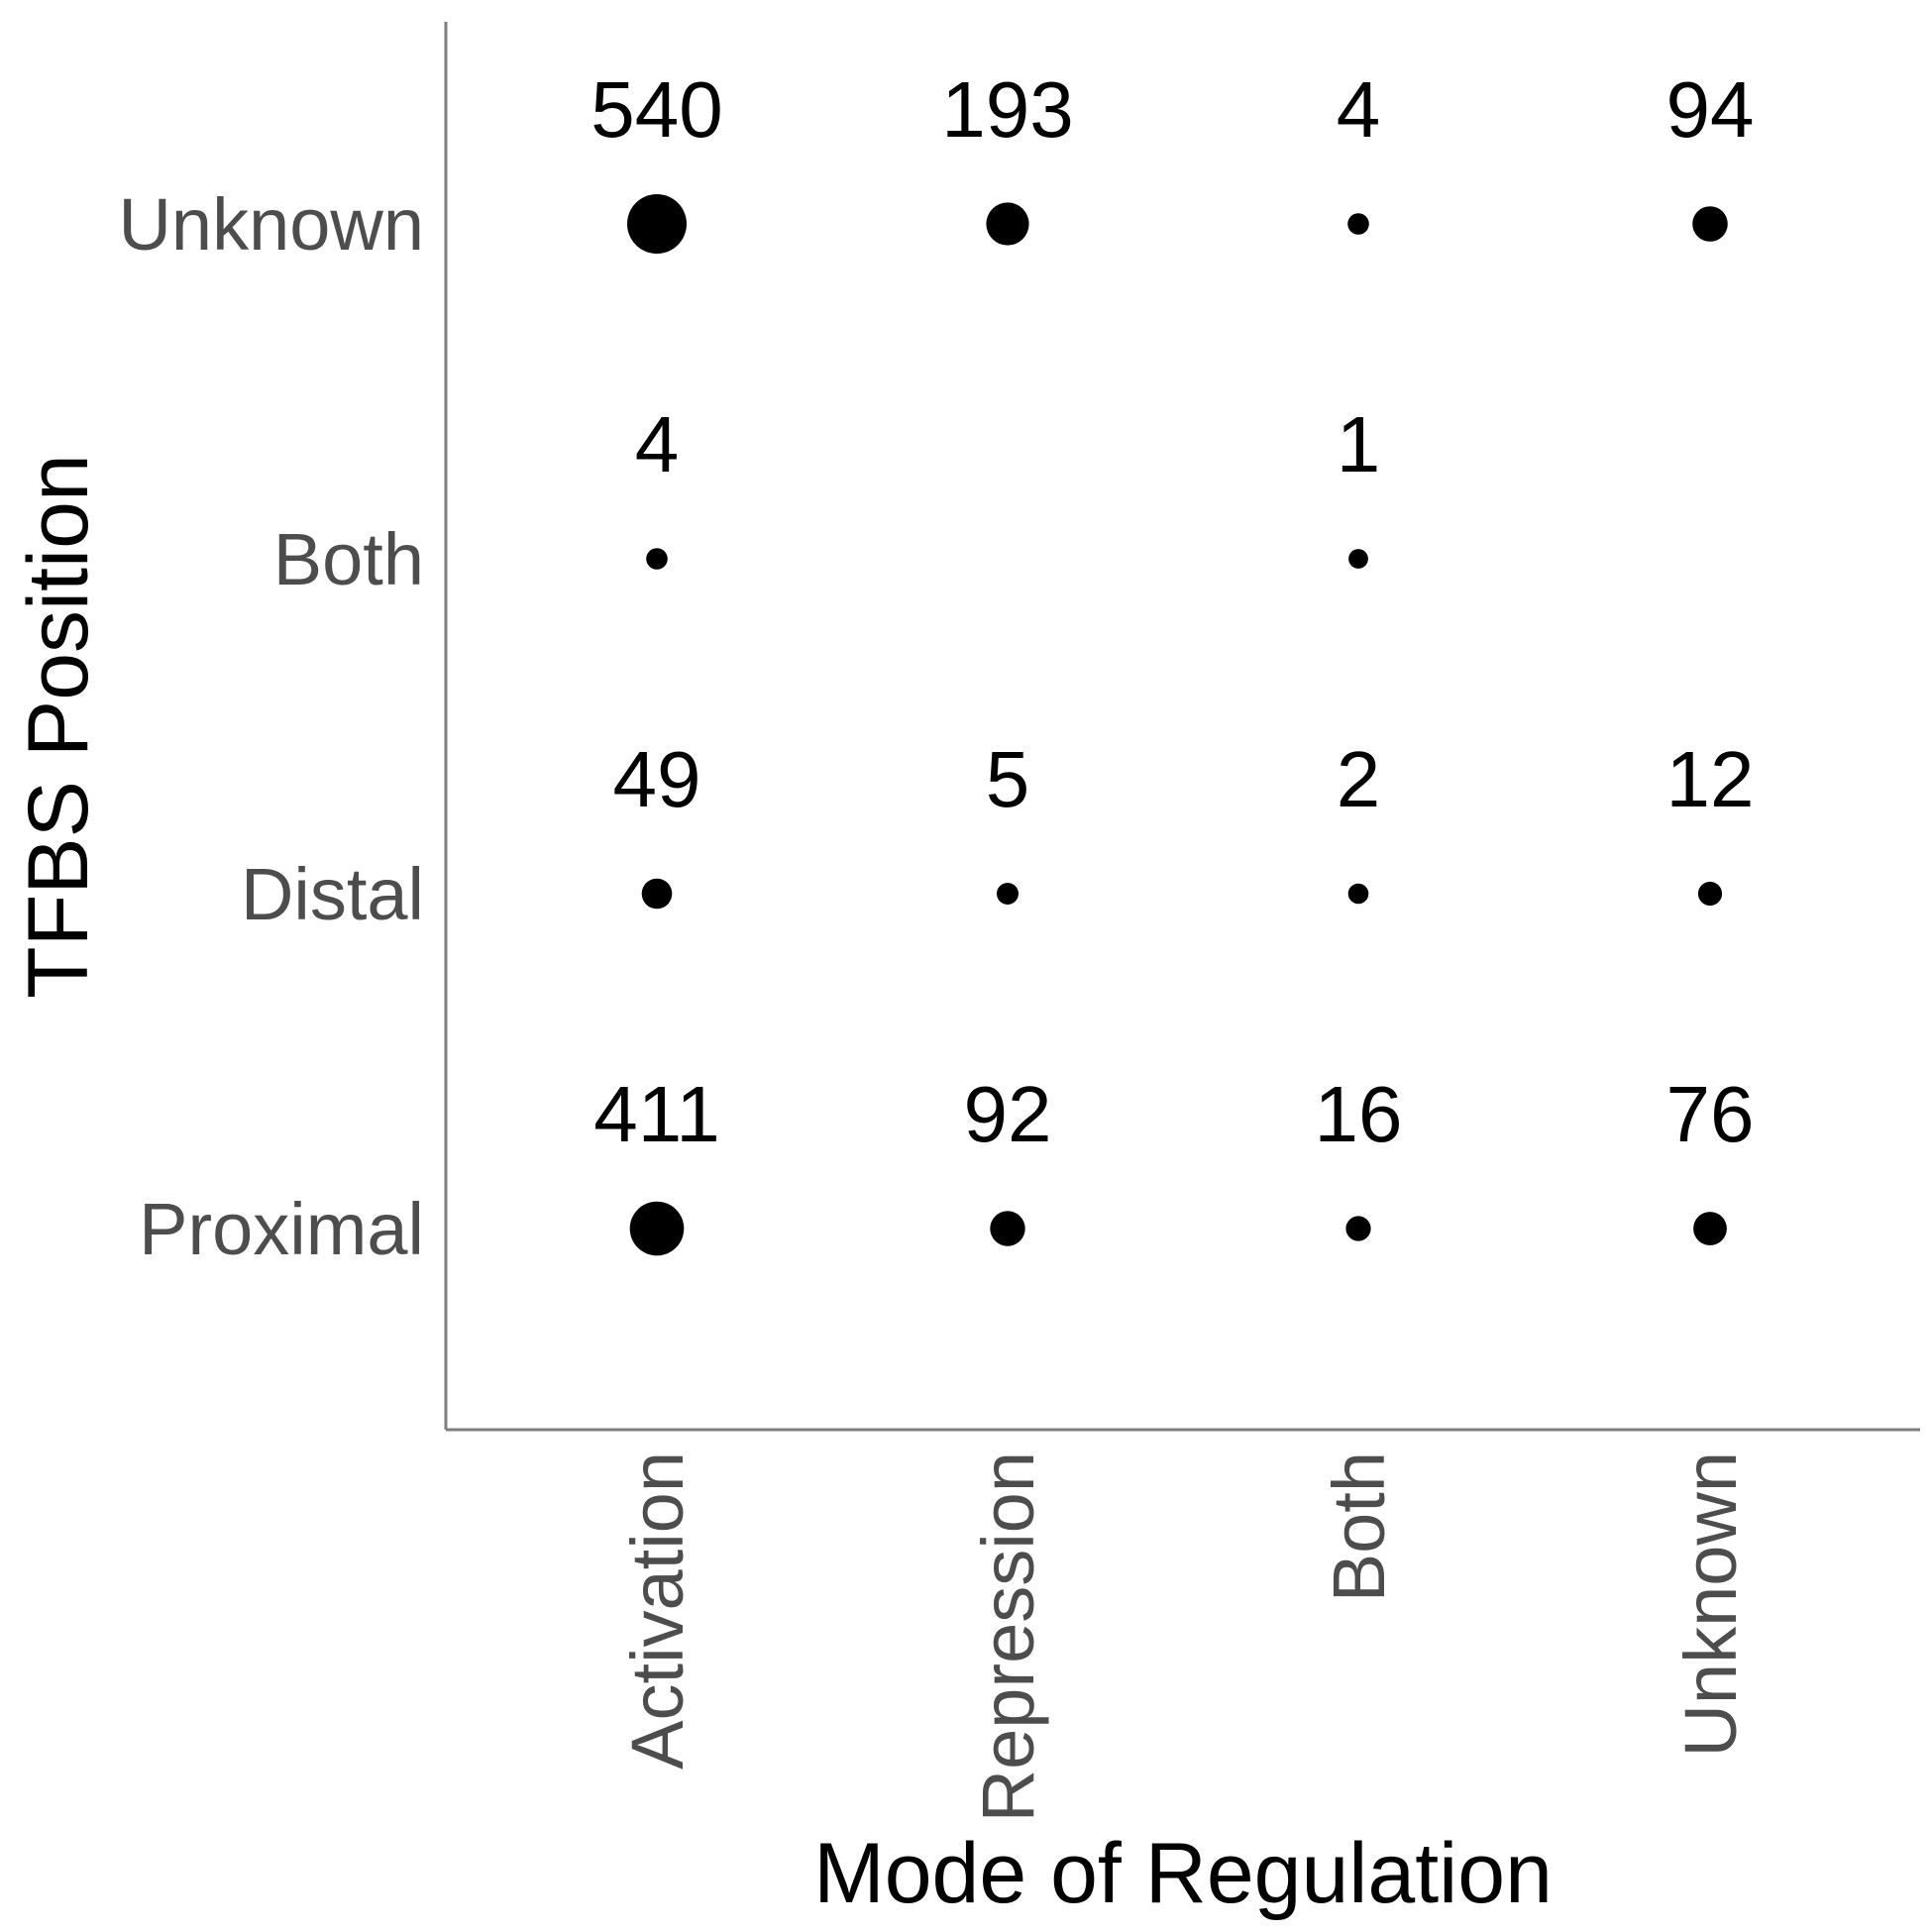 This screenshot has height=1932, width=1932. Describe the element at coordinates (1710, 894) in the screenshot. I see `point-unknown-distal` at that location.